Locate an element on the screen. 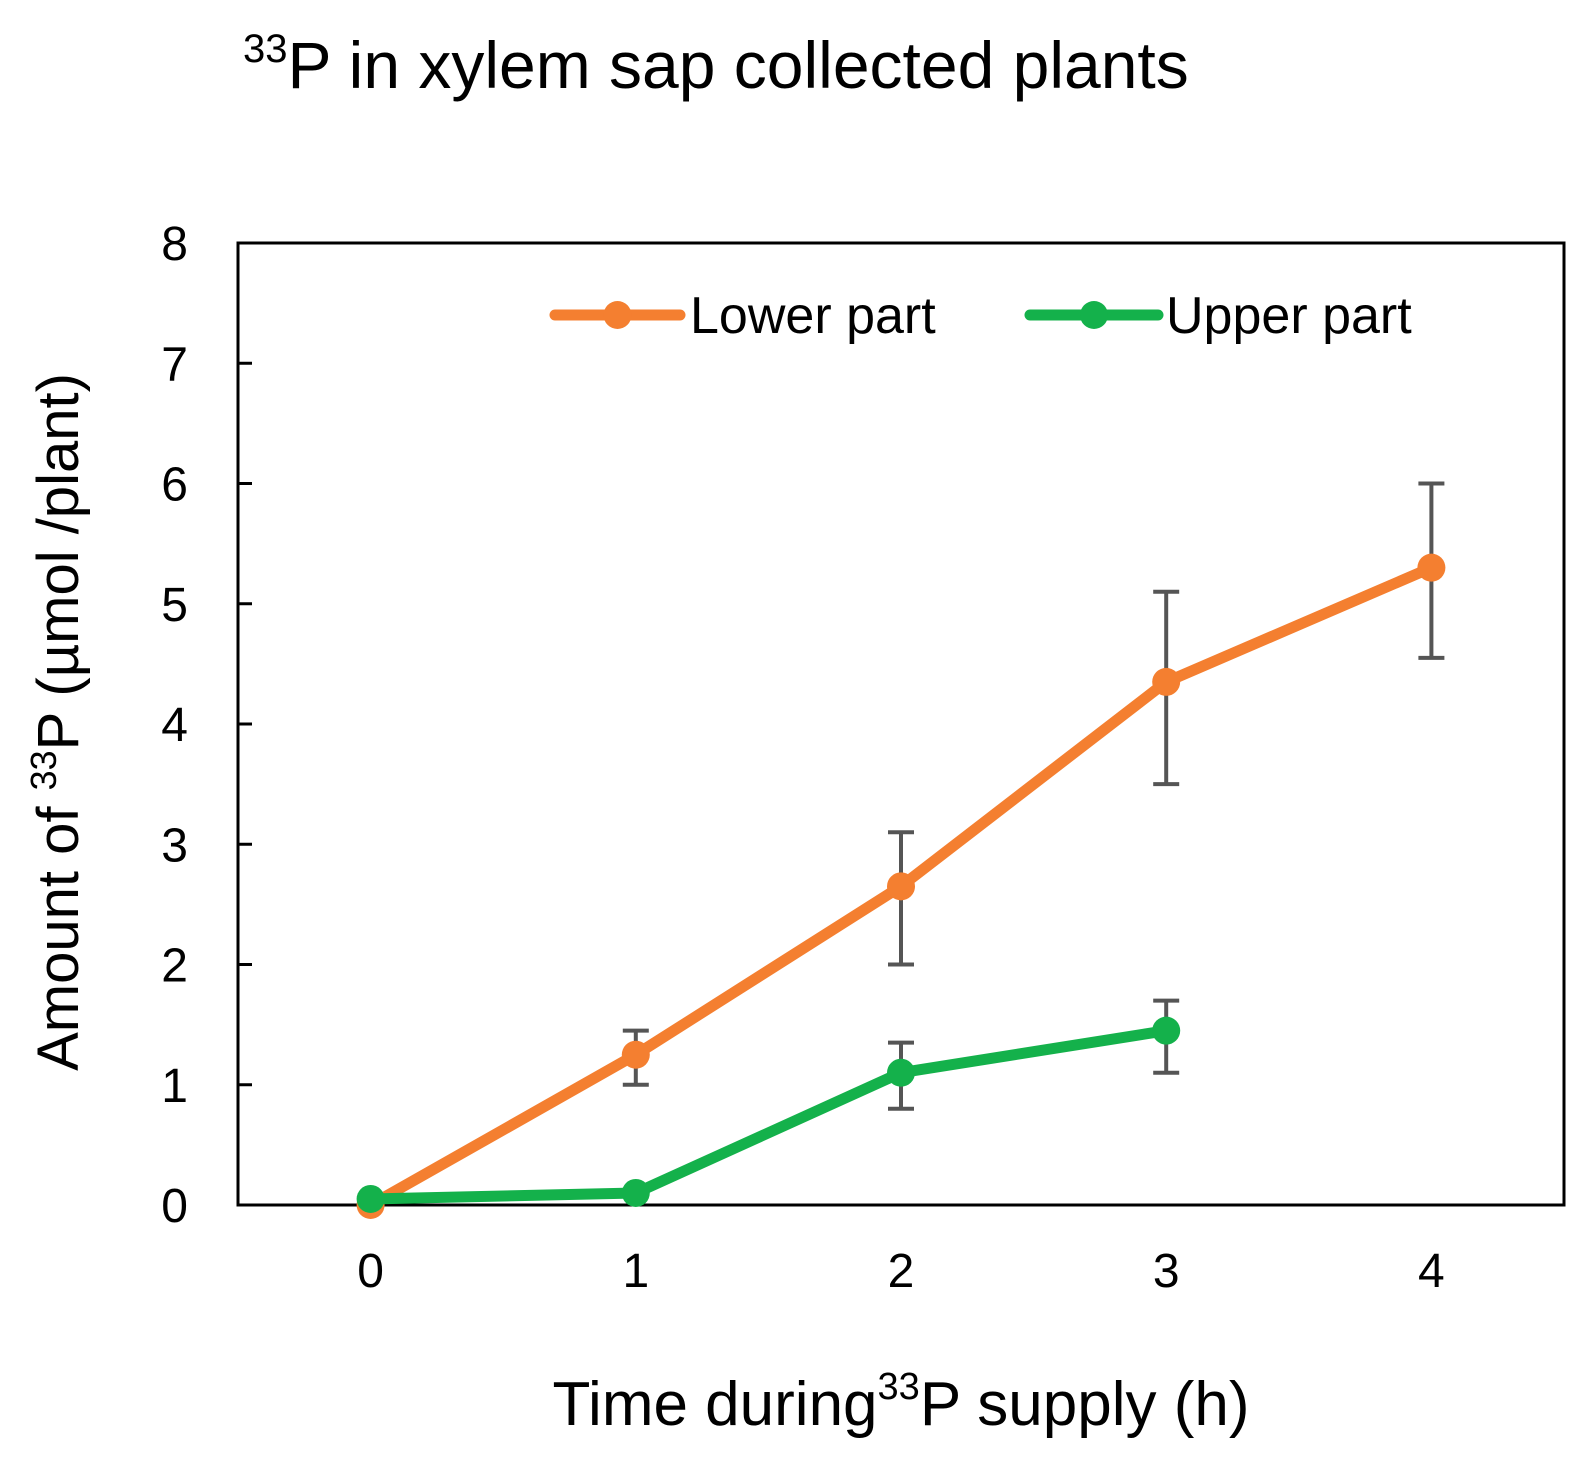 The width and height of the screenshot is (1581, 1462). legend-label: Lower part is located at coordinates (813, 316).